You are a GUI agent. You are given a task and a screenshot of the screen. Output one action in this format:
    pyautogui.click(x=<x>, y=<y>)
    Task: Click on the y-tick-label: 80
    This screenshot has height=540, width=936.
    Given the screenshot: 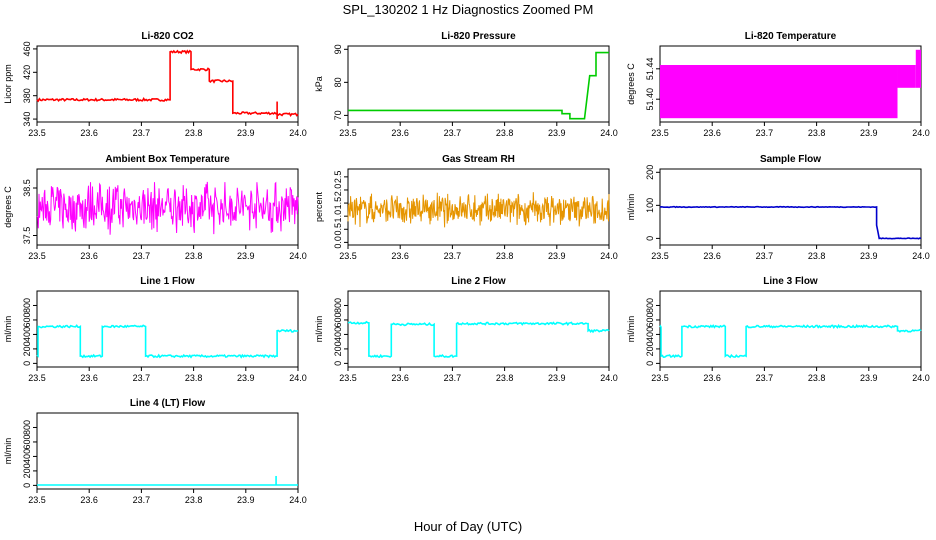 What is the action you would take?
    pyautogui.click(x=338, y=82)
    